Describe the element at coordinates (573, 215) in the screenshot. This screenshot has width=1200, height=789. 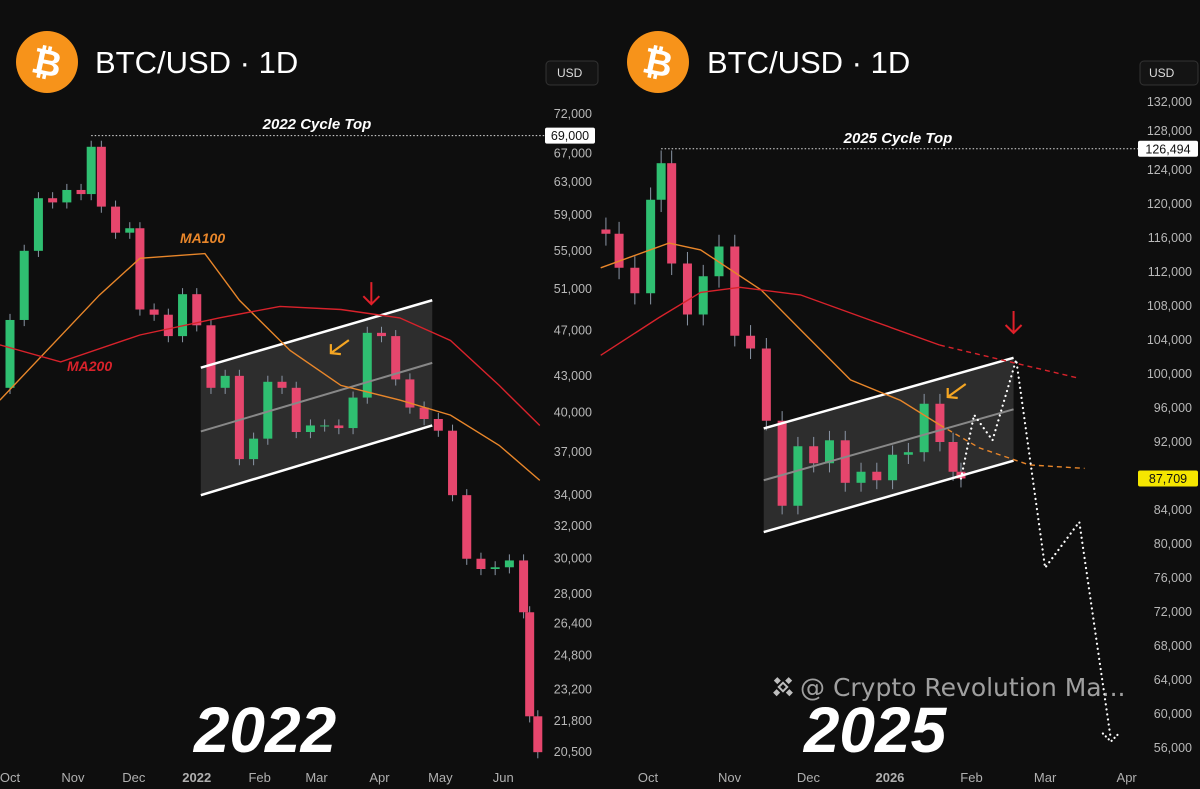
I see `y-tick-label: 59,000` at that location.